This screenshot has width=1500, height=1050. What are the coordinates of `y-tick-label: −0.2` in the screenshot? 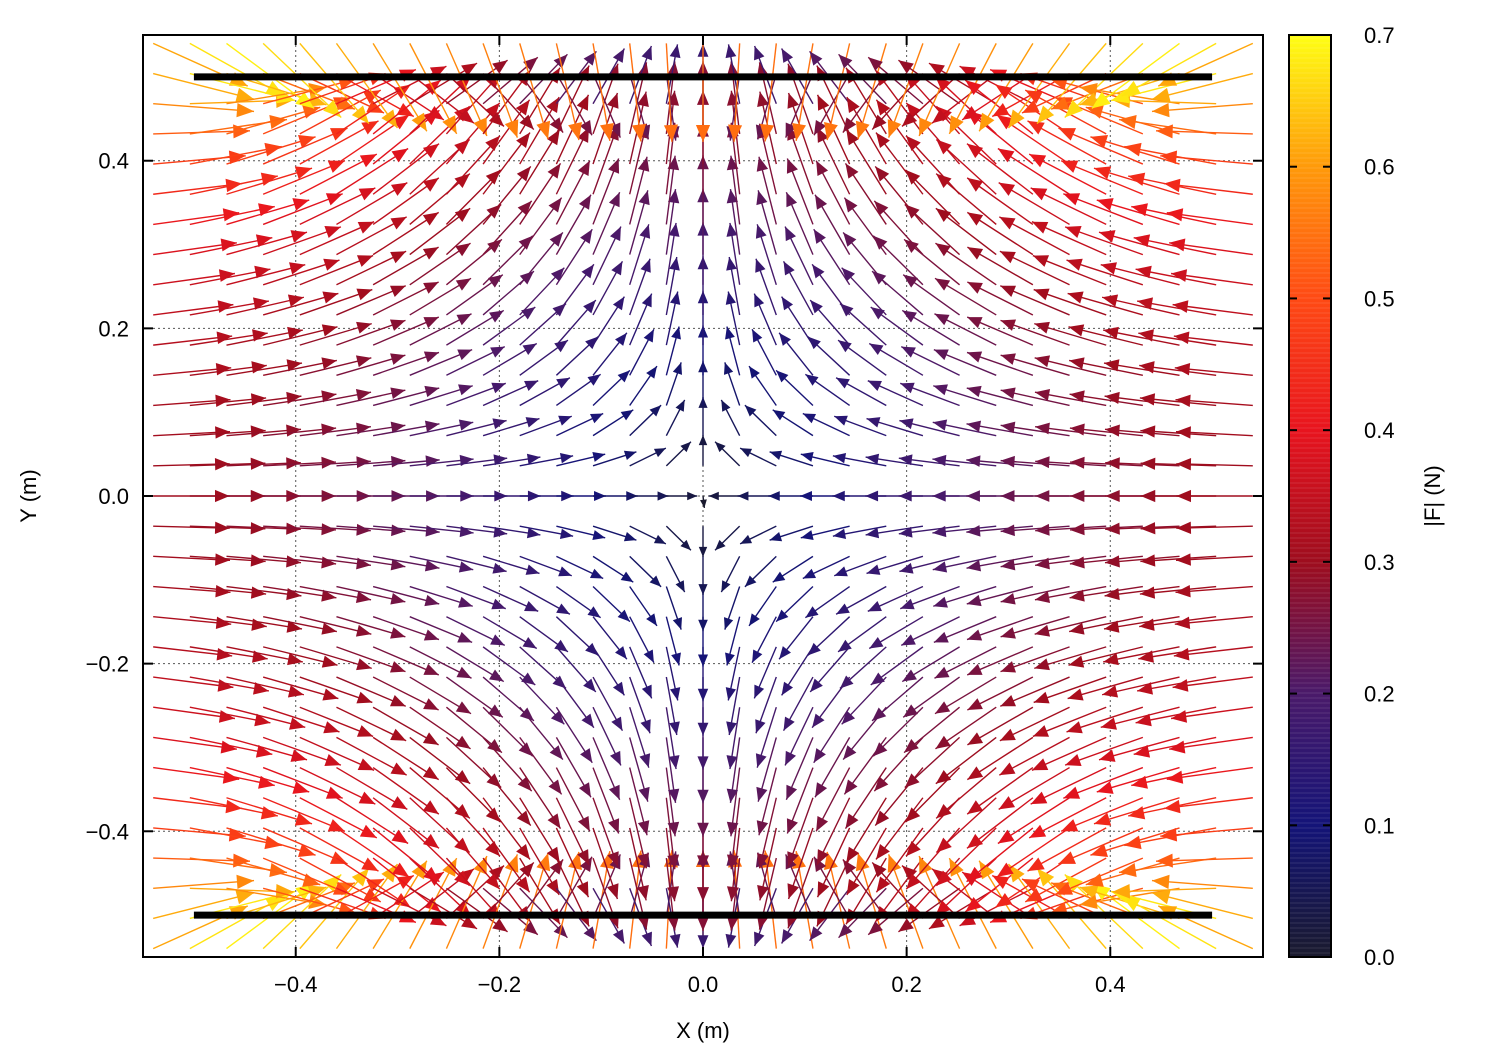 It's located at (107, 664).